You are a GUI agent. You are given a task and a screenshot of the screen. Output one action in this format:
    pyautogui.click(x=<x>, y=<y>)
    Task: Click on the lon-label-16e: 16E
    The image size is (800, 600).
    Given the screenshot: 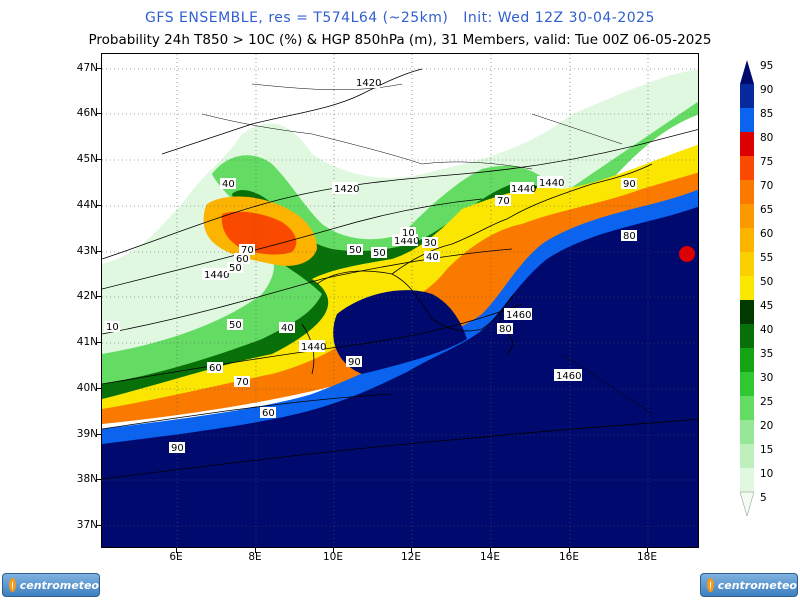 What is the action you would take?
    pyautogui.click(x=569, y=557)
    